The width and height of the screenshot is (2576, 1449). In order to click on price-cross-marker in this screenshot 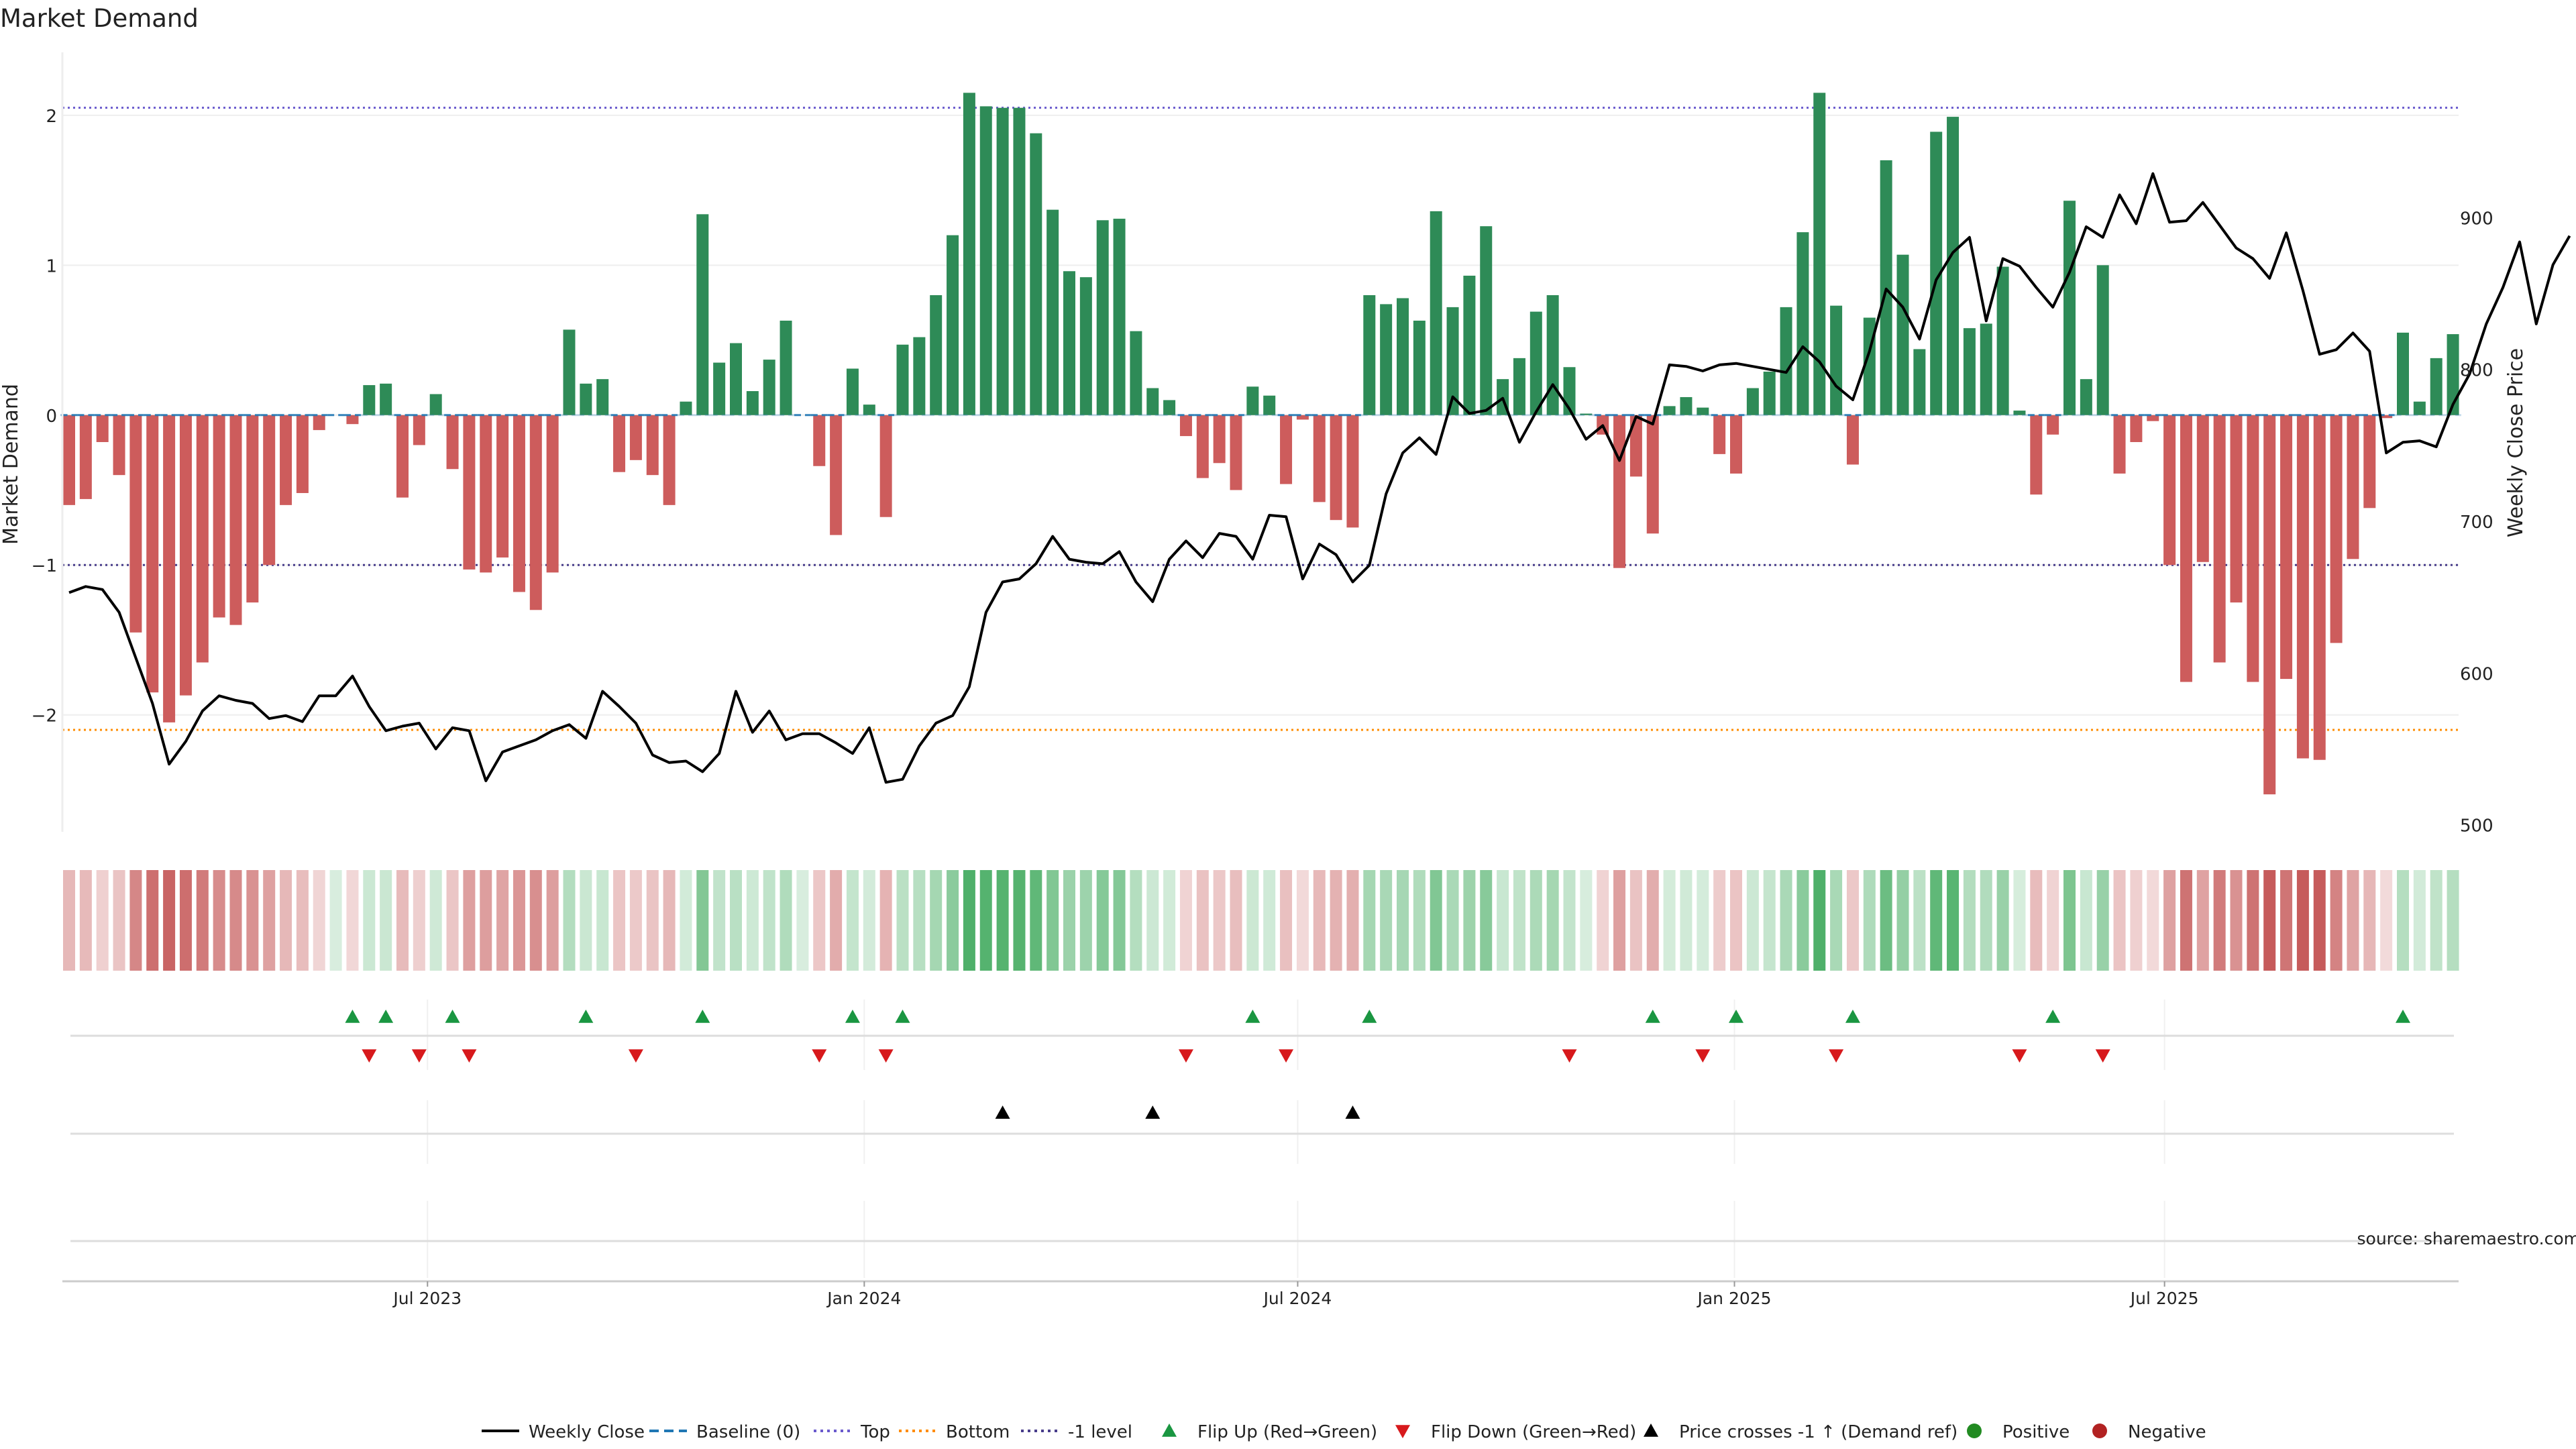, I will do `click(1002, 1112)`.